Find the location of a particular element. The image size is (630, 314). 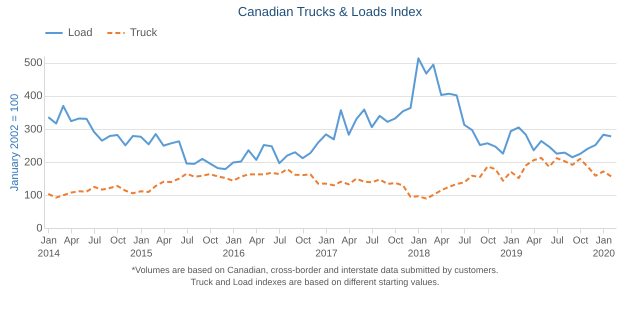

x-tick-label: Jan 2015 is located at coordinates (141, 248).